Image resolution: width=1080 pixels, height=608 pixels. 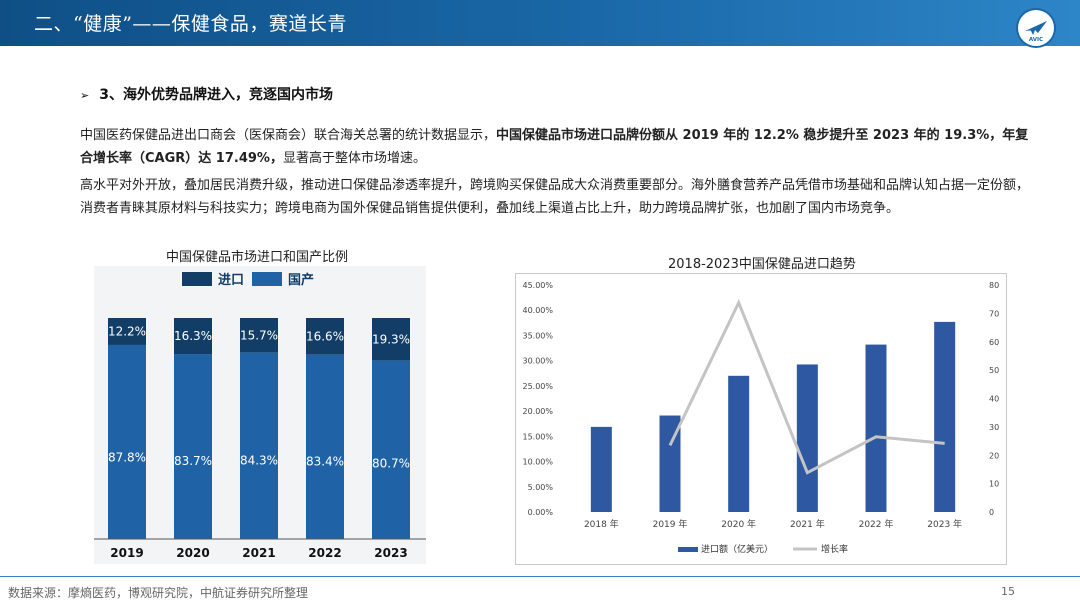 I want to click on page-title: 二、“健康”——保健食品，赛道长青, so click(x=190, y=24).